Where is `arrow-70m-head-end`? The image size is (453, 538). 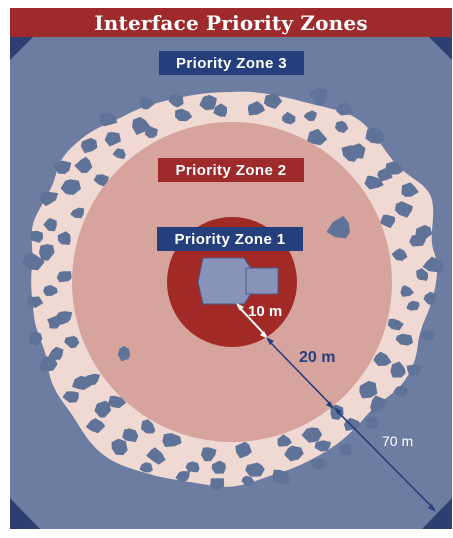 arrow-70m-head-end is located at coordinates (432, 508).